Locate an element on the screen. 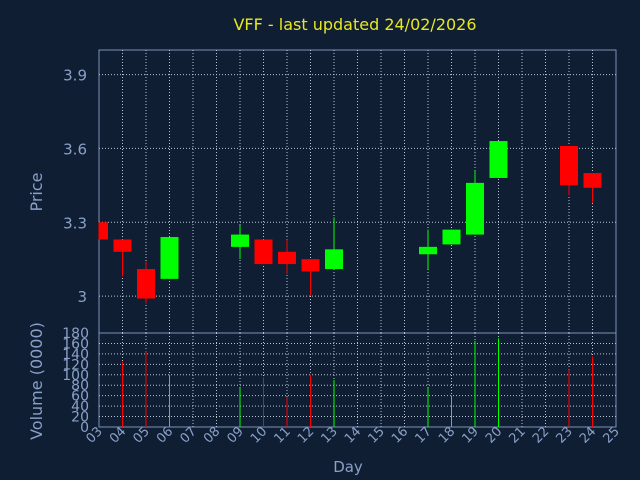 This screenshot has height=480, width=640. volume-tick-label: 100 is located at coordinates (75, 376).